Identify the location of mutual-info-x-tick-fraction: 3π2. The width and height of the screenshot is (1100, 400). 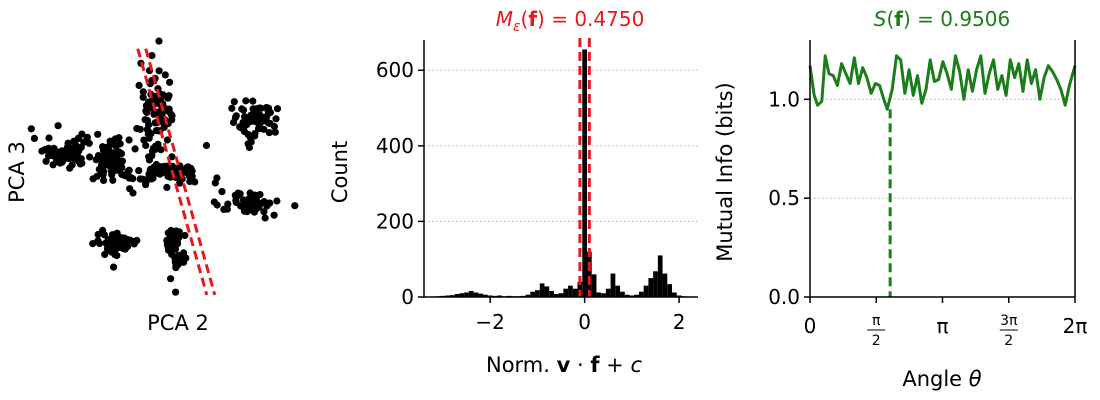
(1008, 331).